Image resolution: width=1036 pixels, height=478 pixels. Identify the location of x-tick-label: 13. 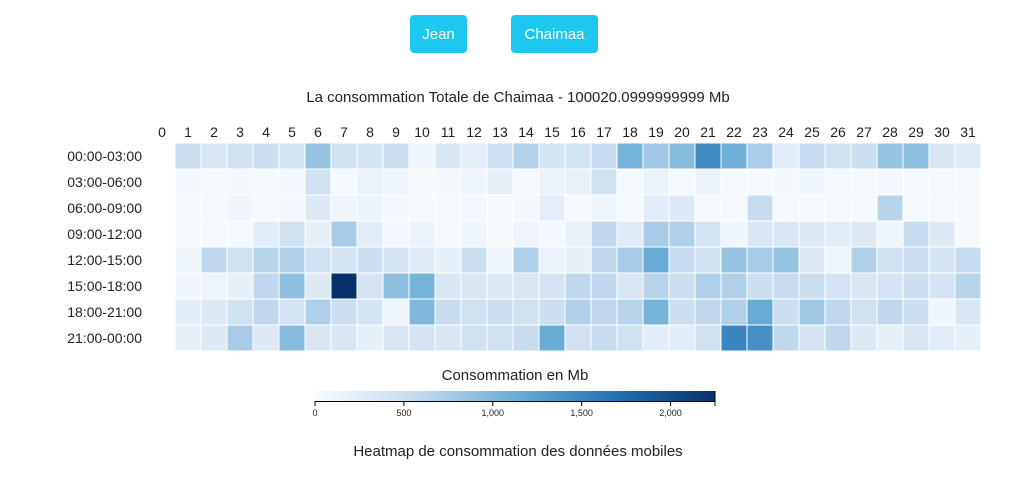
(500, 132).